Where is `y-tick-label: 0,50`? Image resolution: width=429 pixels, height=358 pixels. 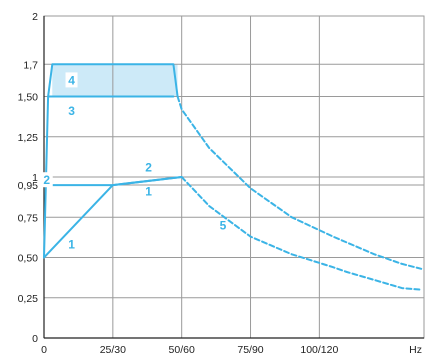 y-tick-label: 0,50 is located at coordinates (28, 259).